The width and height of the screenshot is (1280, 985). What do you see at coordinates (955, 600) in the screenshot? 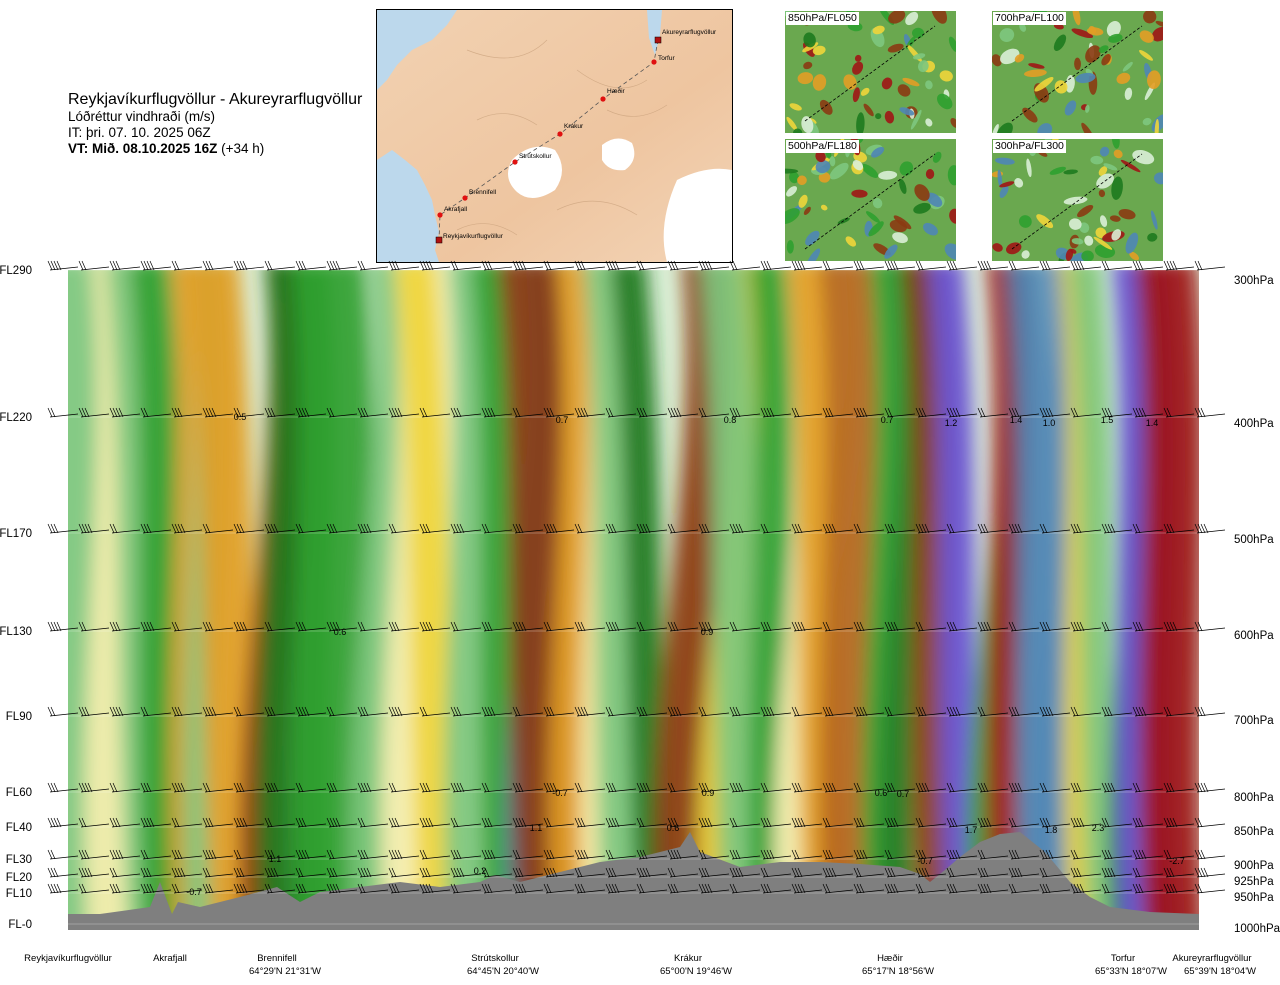
I see `velocity-band` at bounding box center [955, 600].